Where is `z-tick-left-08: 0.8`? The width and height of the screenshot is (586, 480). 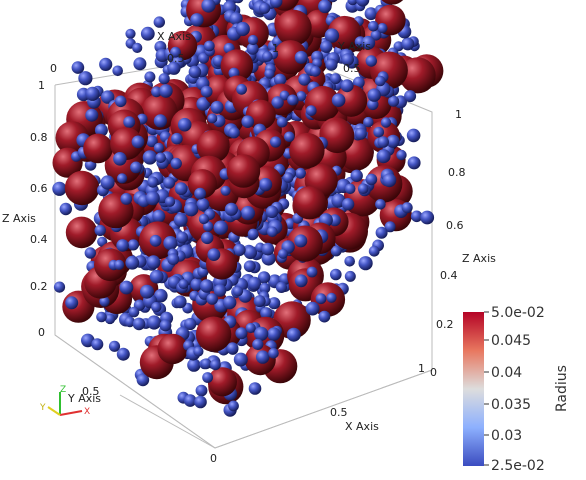
z-tick-left-08: 0.8 is located at coordinates (39, 137).